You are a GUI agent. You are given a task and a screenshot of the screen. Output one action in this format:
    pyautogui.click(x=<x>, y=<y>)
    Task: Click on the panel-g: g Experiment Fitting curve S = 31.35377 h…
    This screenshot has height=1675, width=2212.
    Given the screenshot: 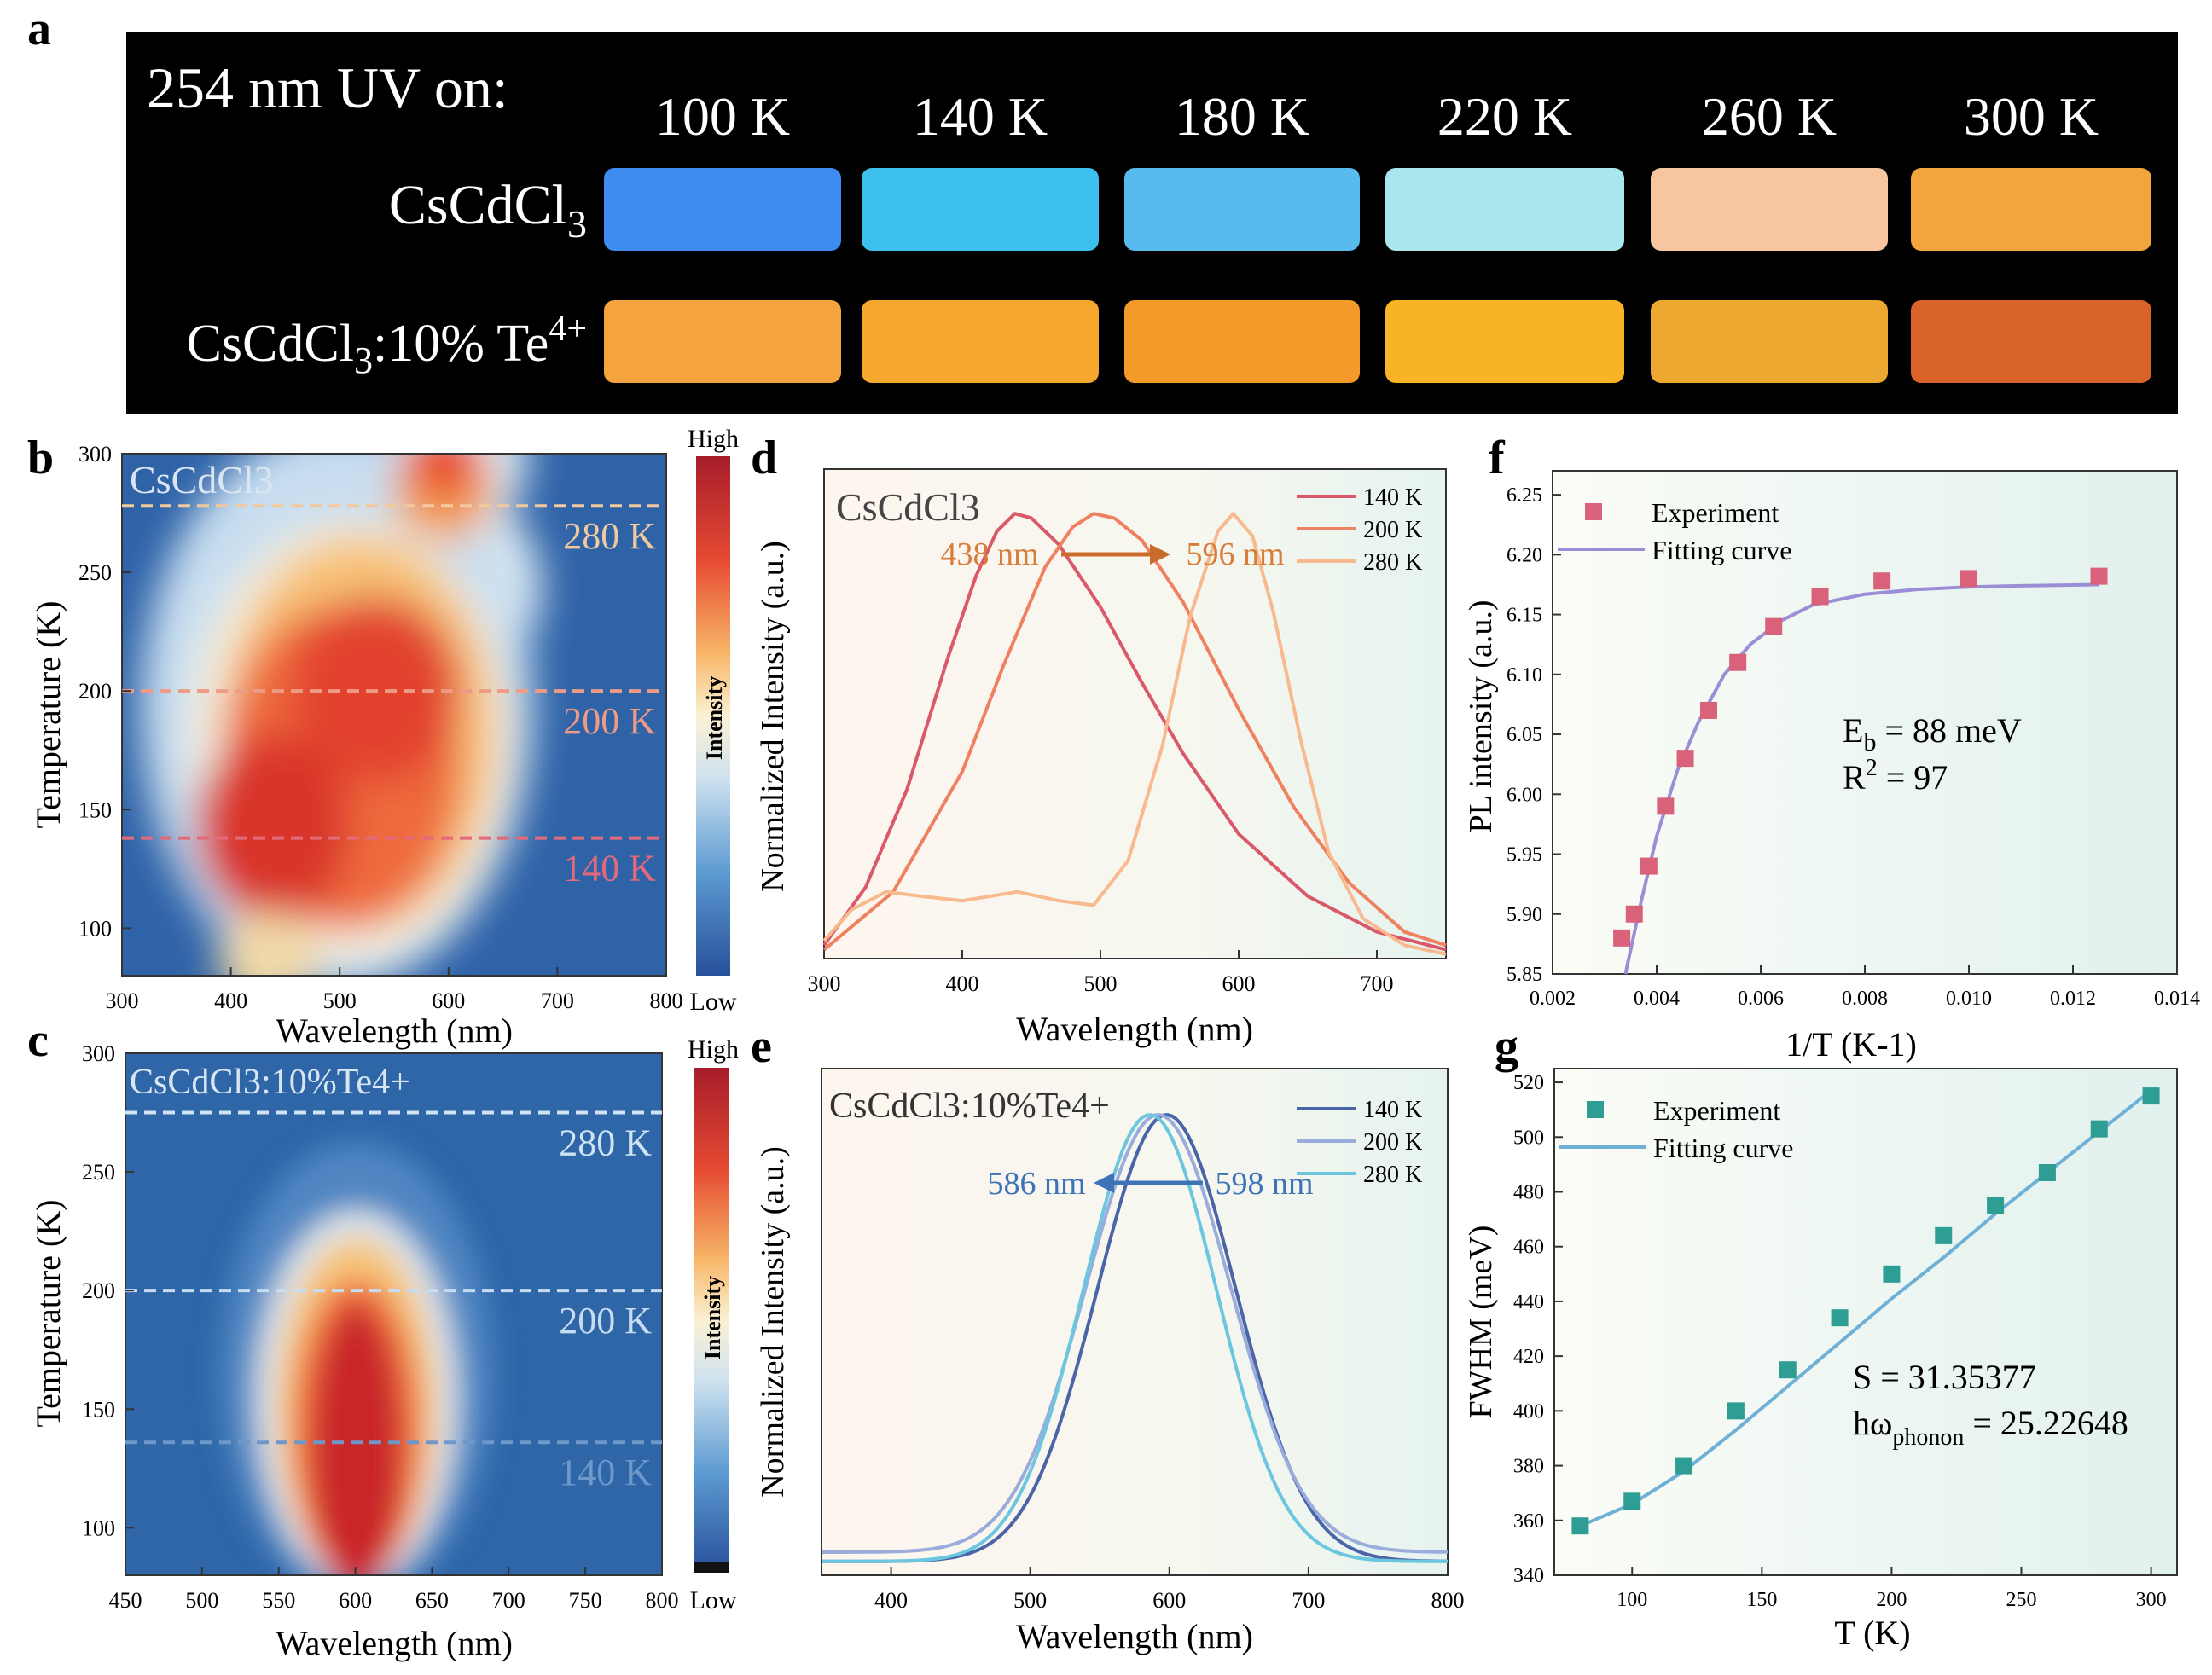 What is the action you would take?
    pyautogui.click(x=1820, y=1336)
    